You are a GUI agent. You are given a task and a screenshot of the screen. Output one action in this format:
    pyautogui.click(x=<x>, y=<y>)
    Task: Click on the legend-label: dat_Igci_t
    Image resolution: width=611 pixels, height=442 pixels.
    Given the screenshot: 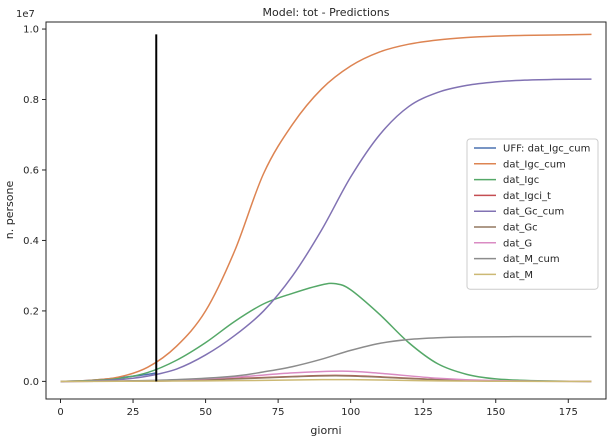 What is the action you would take?
    pyautogui.click(x=527, y=196)
    